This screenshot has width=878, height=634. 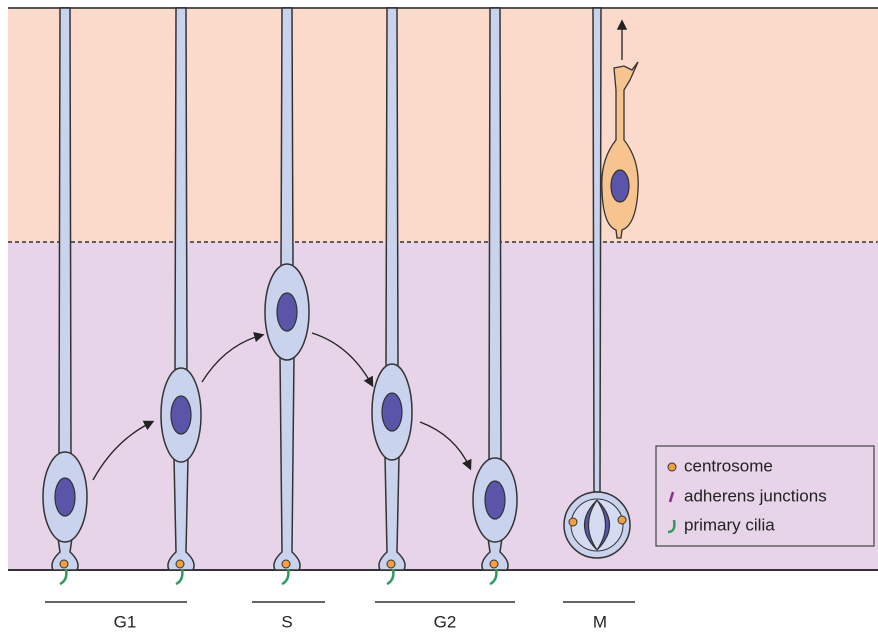 I want to click on daughter-cell, so click(x=620, y=150).